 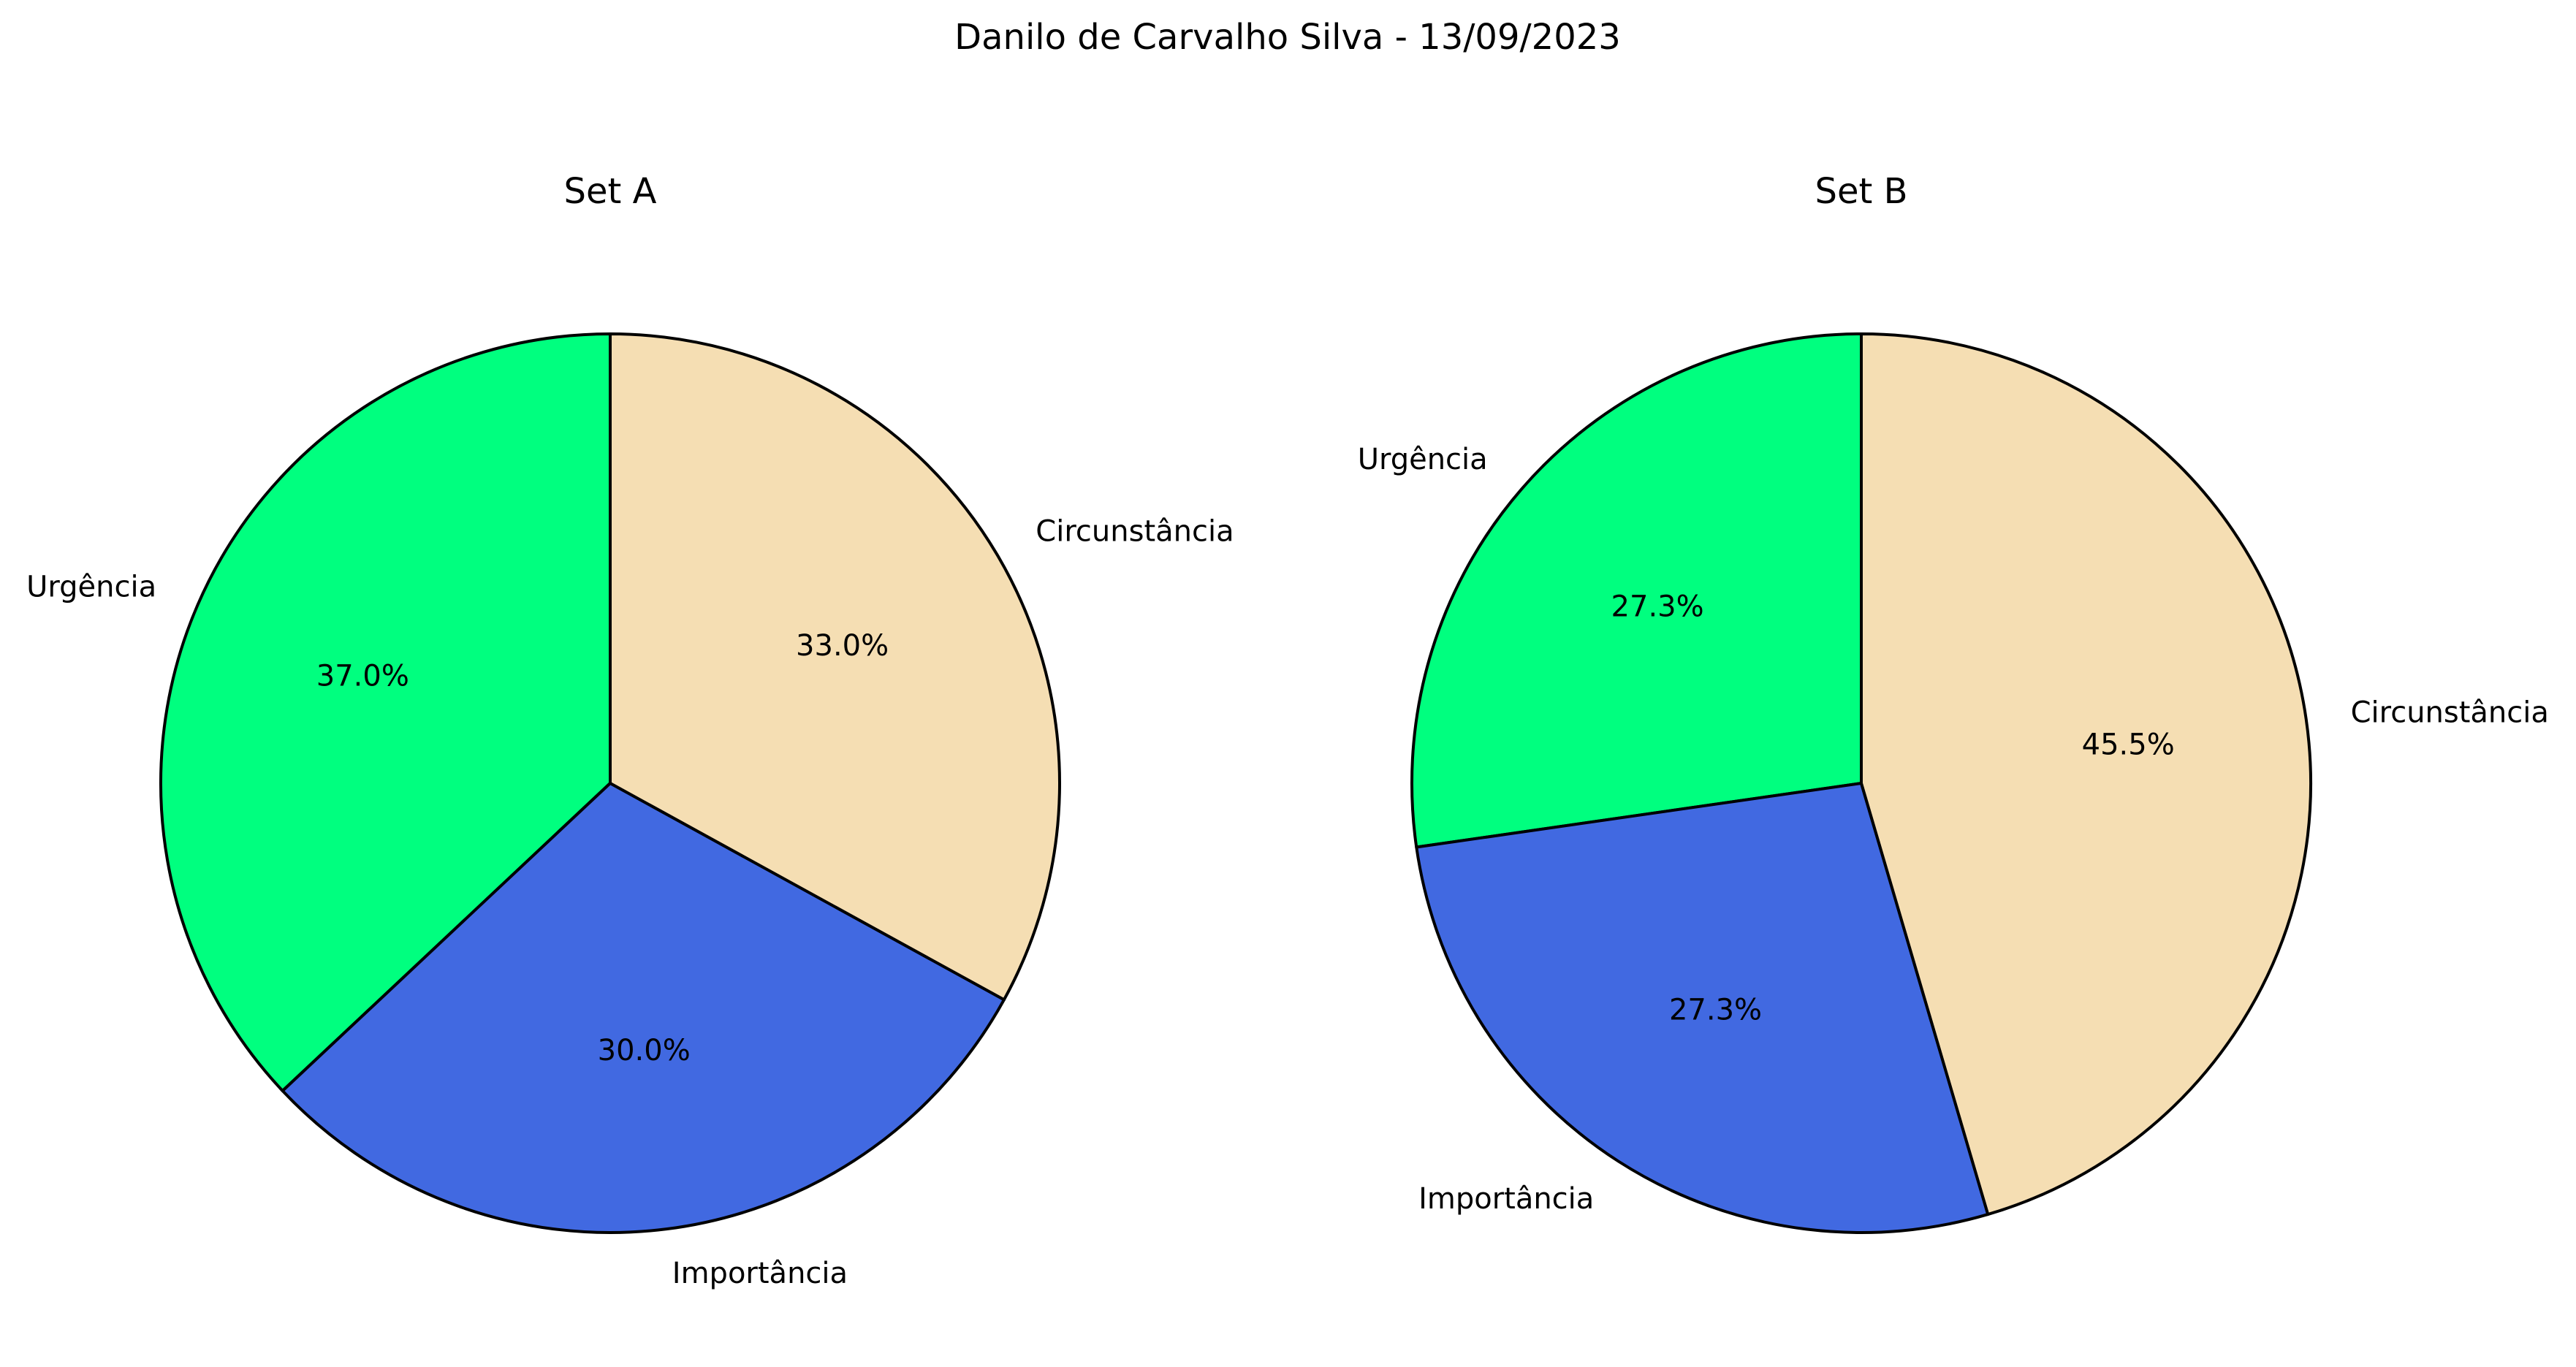 What do you see at coordinates (1287, 37) in the screenshot?
I see `figure-suptitle: Danilo de Carvalho Silva - 13/09/2023` at bounding box center [1287, 37].